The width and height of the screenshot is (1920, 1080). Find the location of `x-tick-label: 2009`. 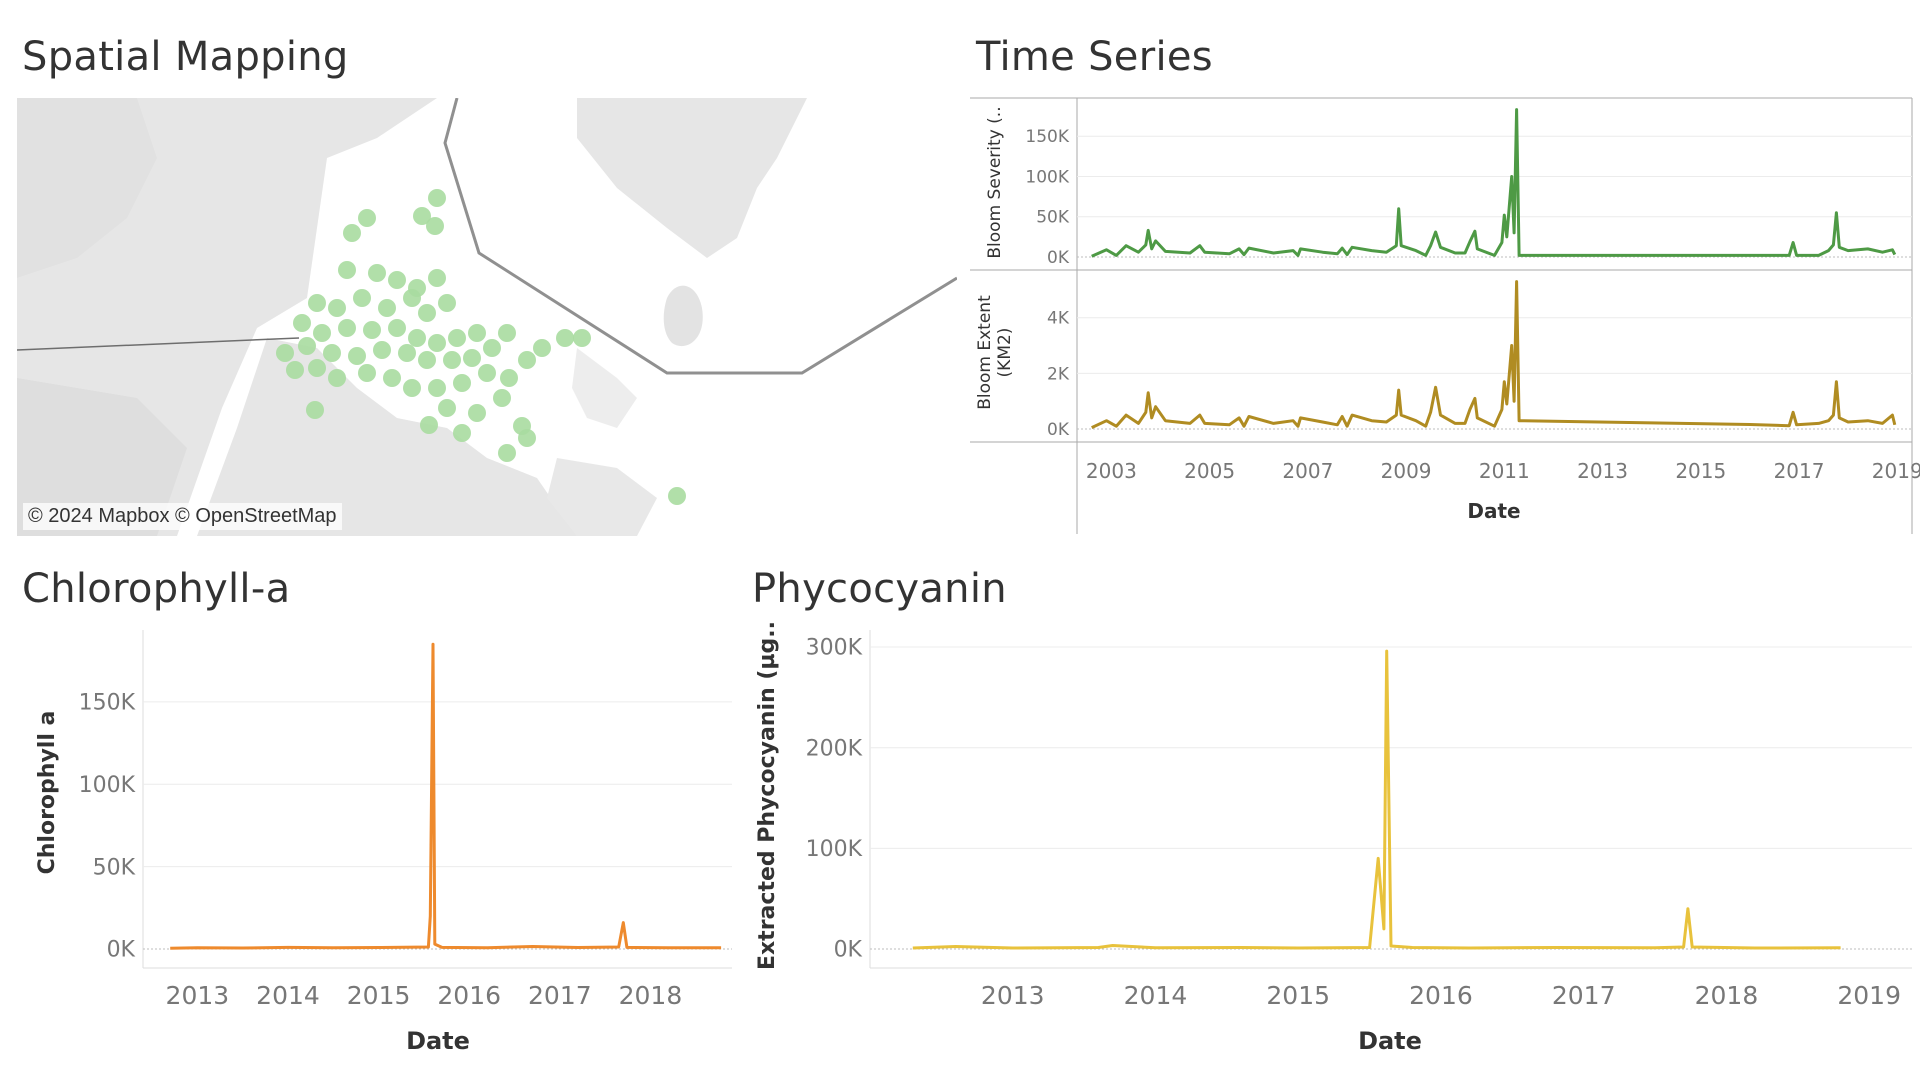

x-tick-label: 2009 is located at coordinates (1406, 471).